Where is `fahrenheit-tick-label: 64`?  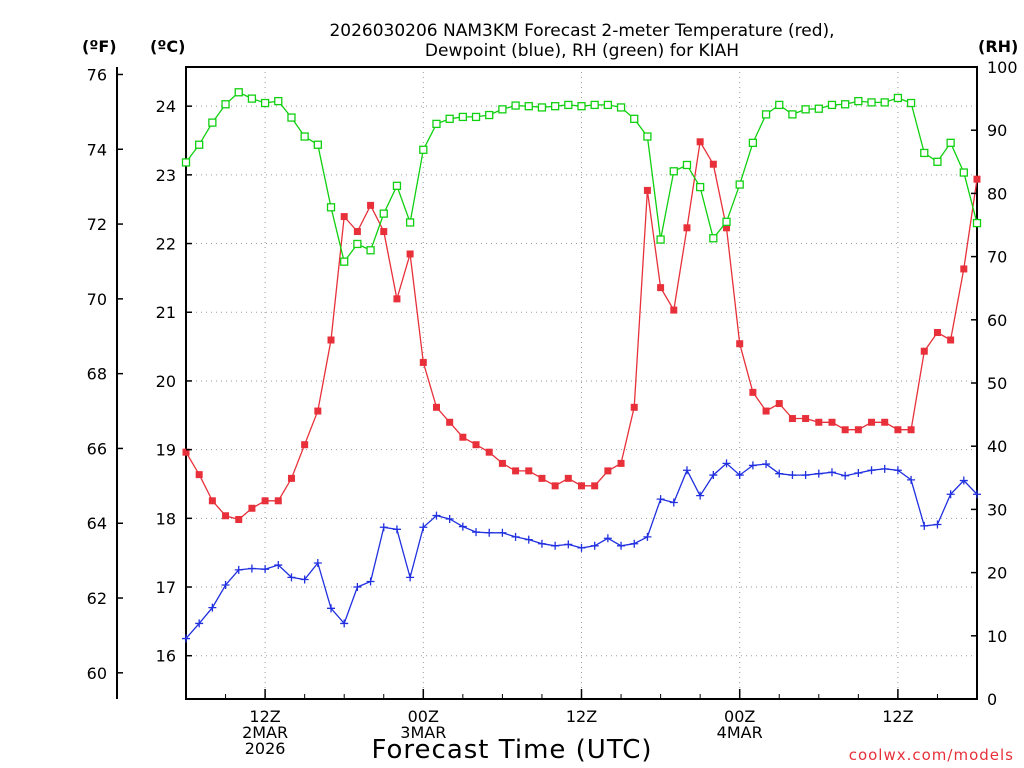 fahrenheit-tick-label: 64 is located at coordinates (97, 523).